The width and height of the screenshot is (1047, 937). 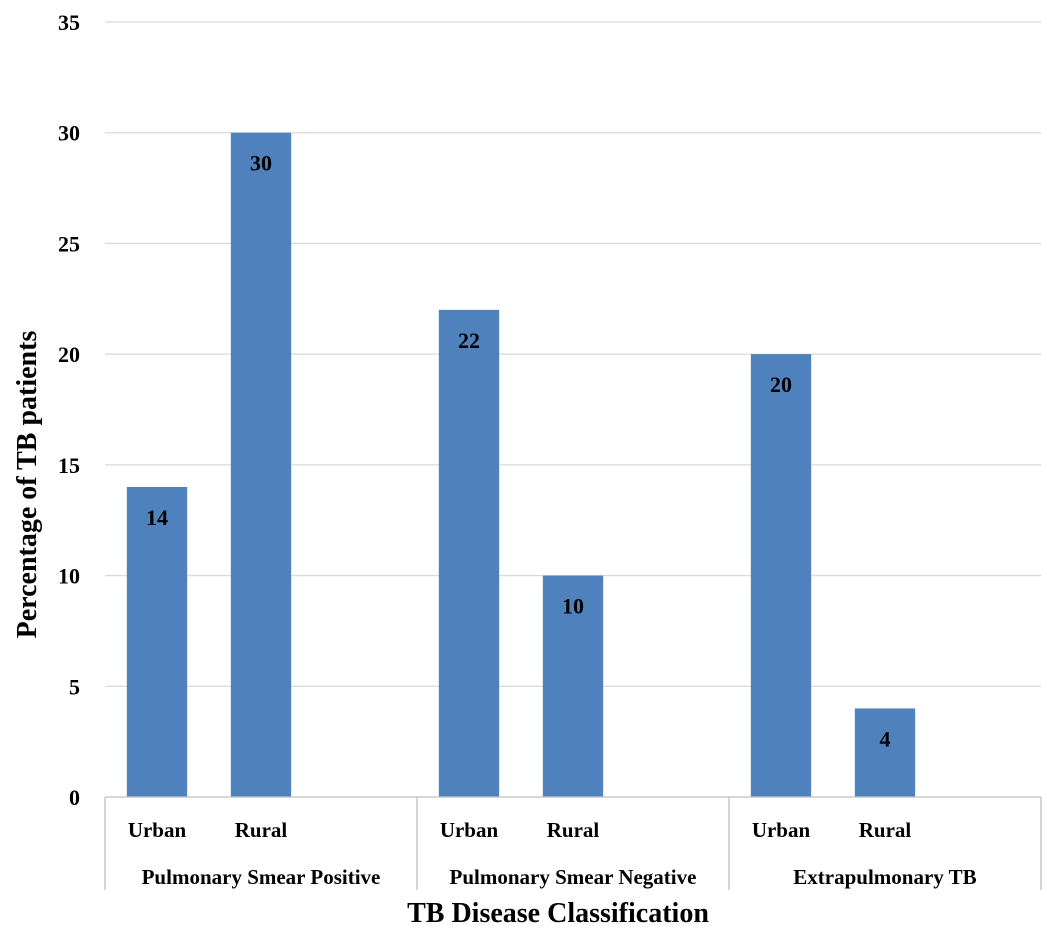 I want to click on bar-value-label: 10, so click(x=573, y=606).